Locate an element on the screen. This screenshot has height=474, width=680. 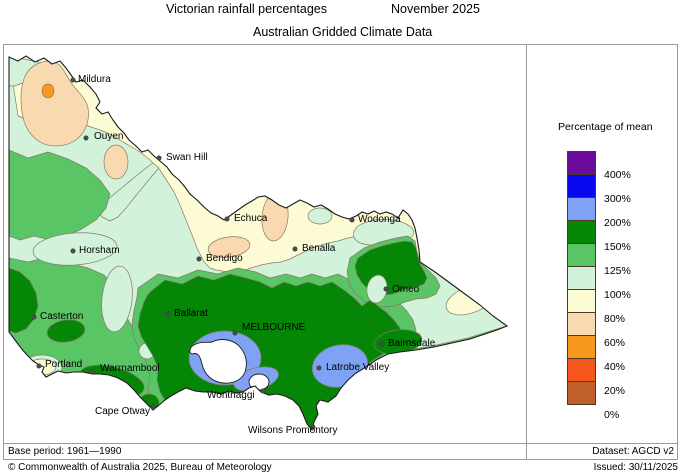
page-title: Victorian rainfall percentages is located at coordinates (246, 9).